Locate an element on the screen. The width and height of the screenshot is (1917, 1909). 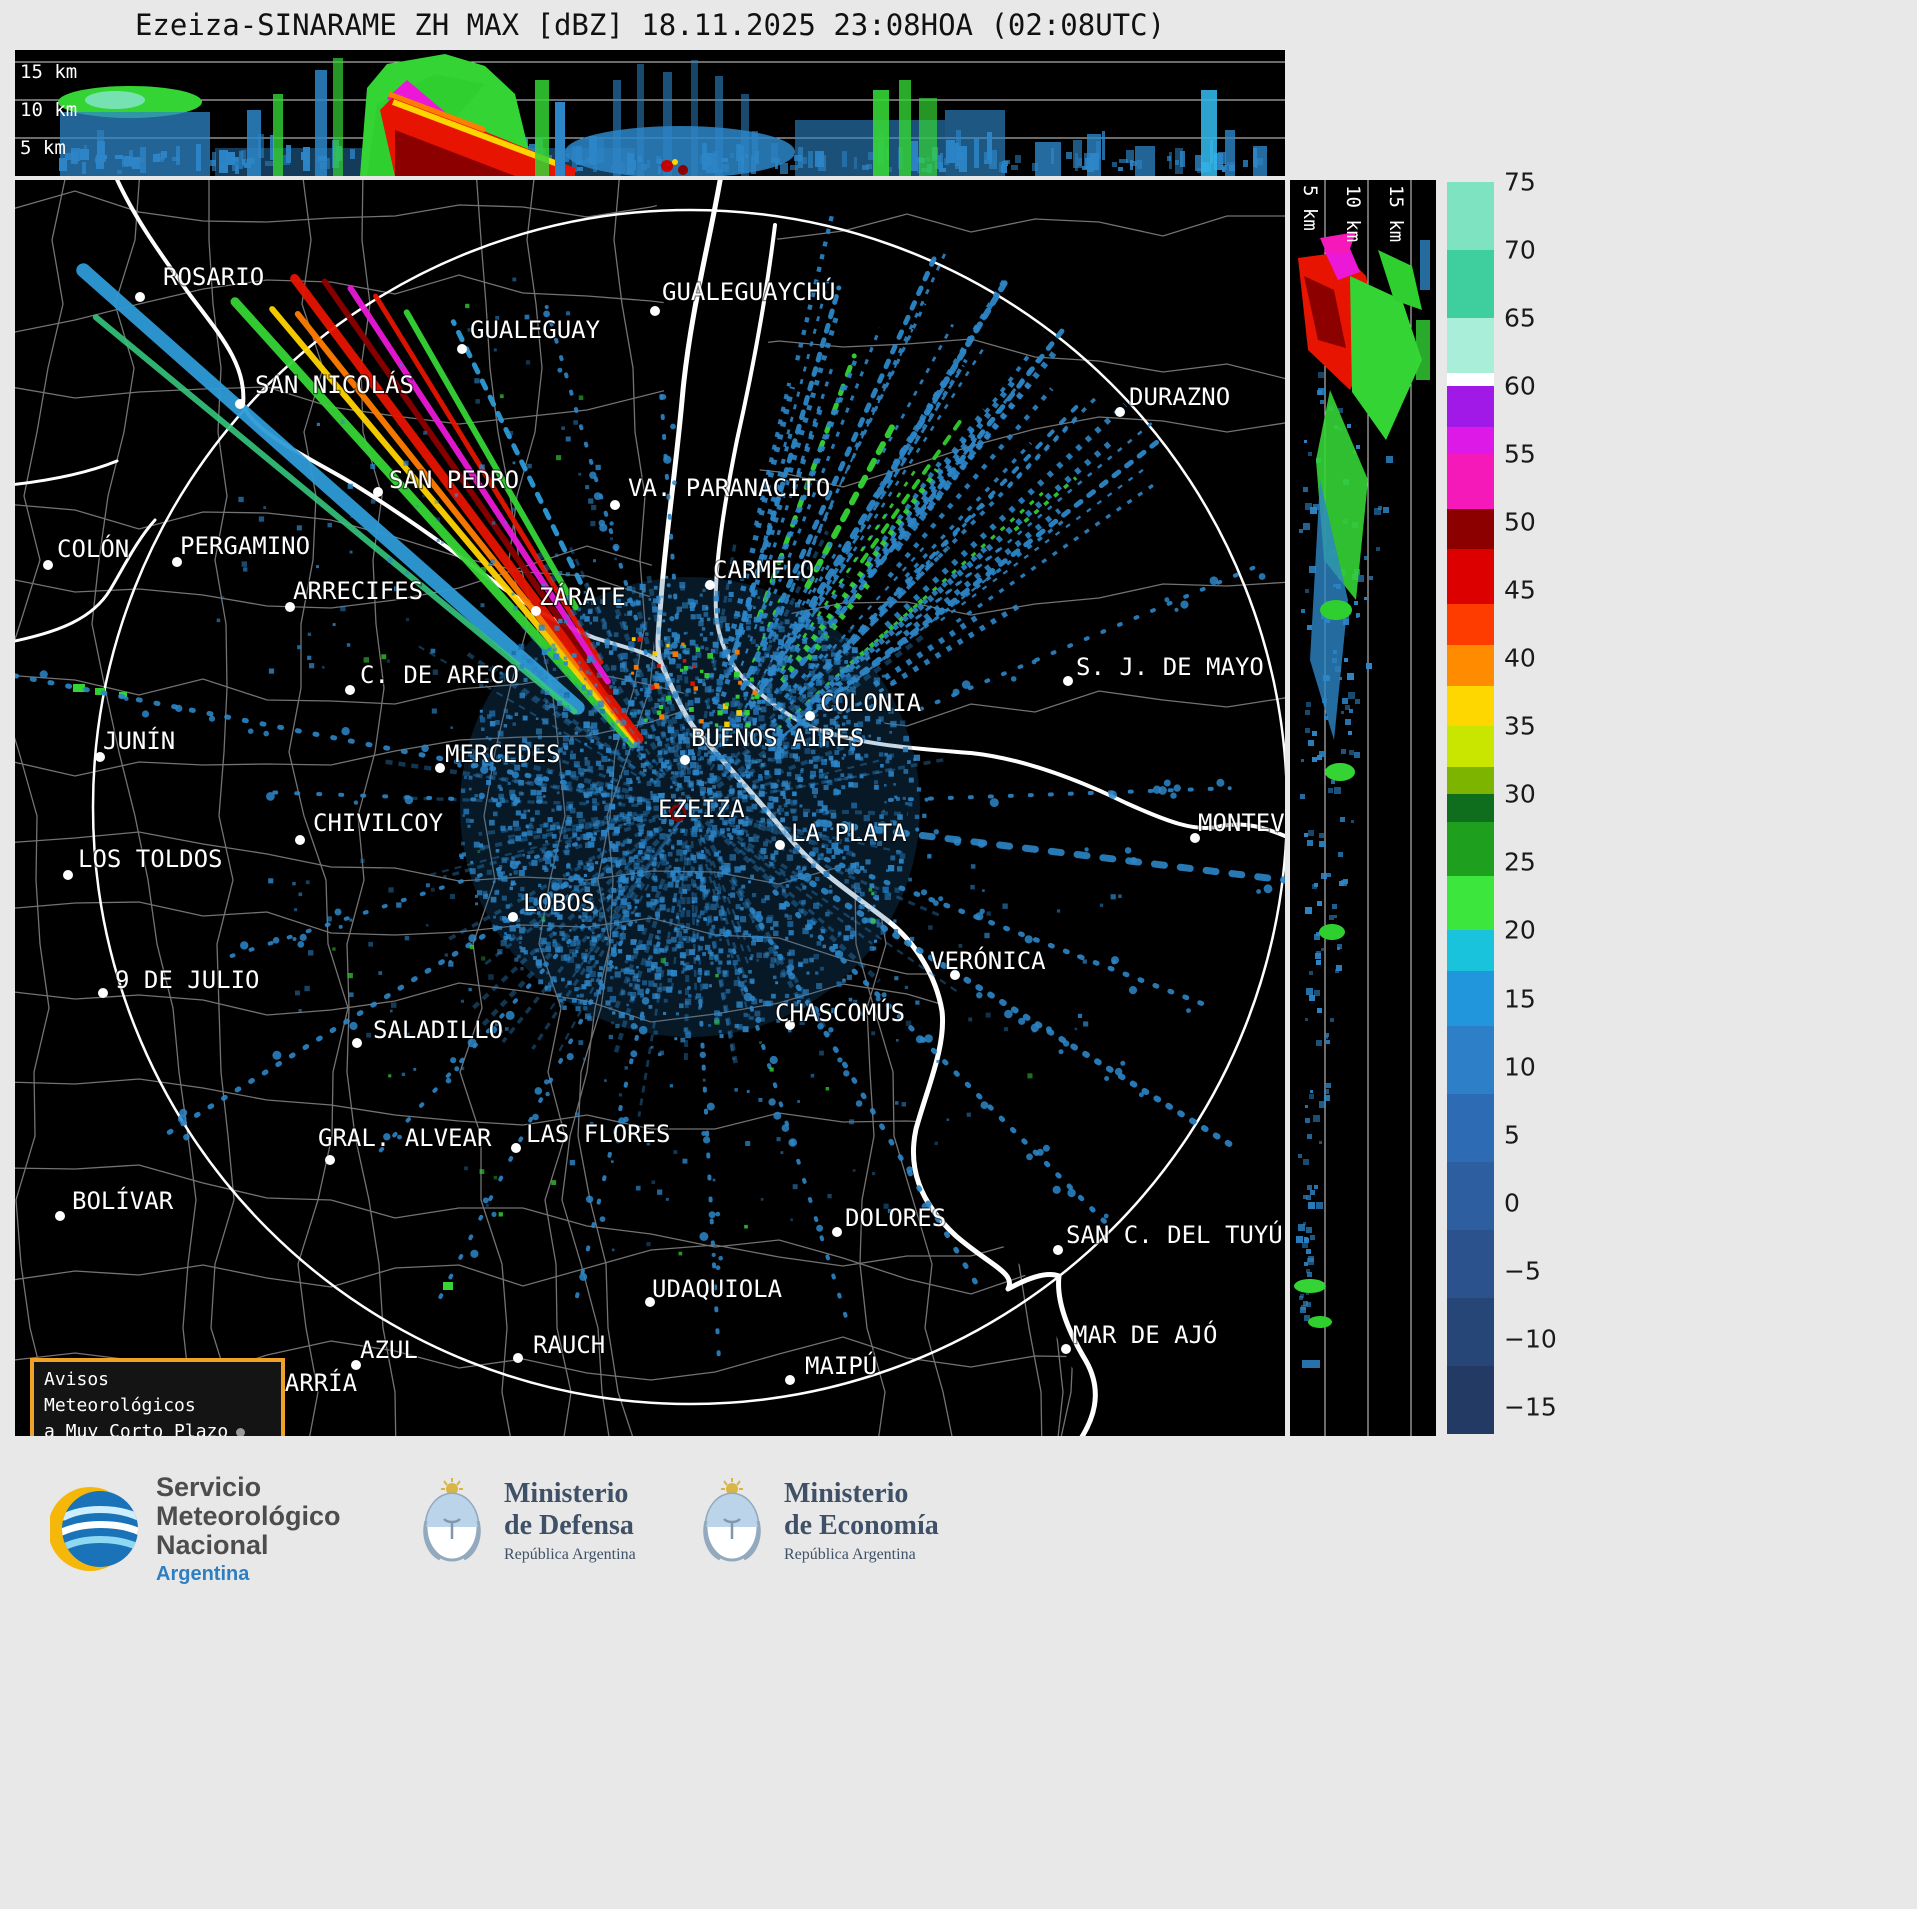
city-gral-alvear: GRAL. ALVEAR is located at coordinates (405, 1144).